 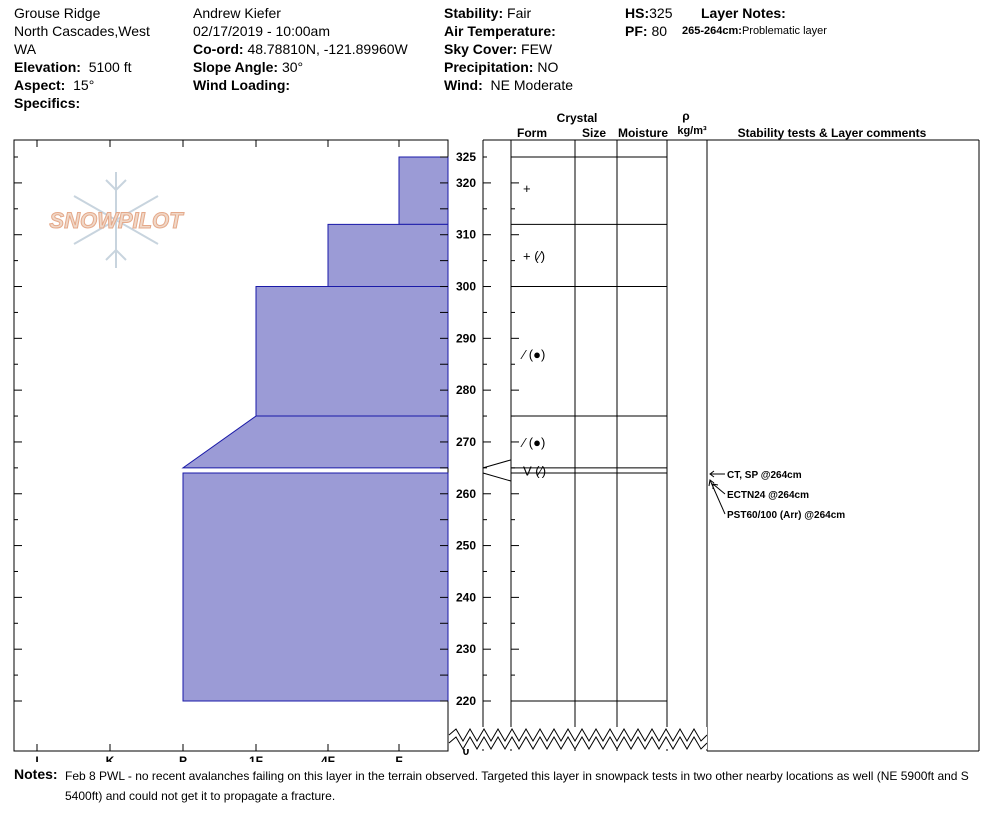 I want to click on layer-boundary-lines, so click(x=574, y=429).